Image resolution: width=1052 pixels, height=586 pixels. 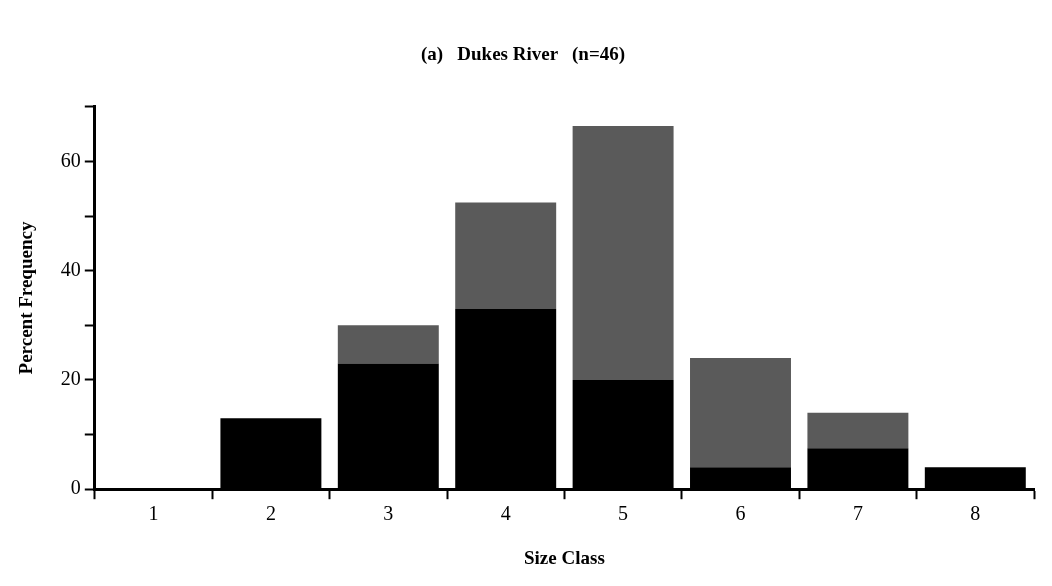 What do you see at coordinates (75, 487) in the screenshot?
I see `y-tick-label: 0` at bounding box center [75, 487].